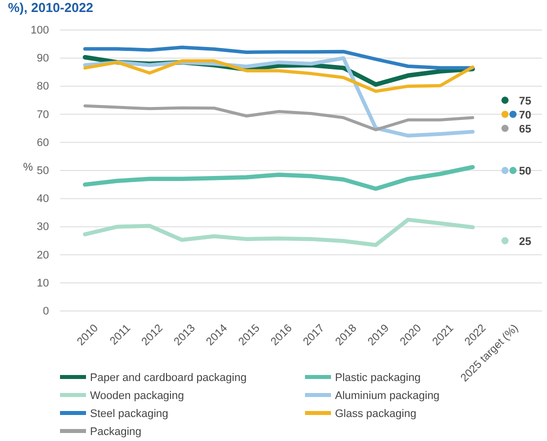 The width and height of the screenshot is (547, 441). Describe the element at coordinates (387, 396) in the screenshot. I see `legend-label: Aluminium packaging` at that location.